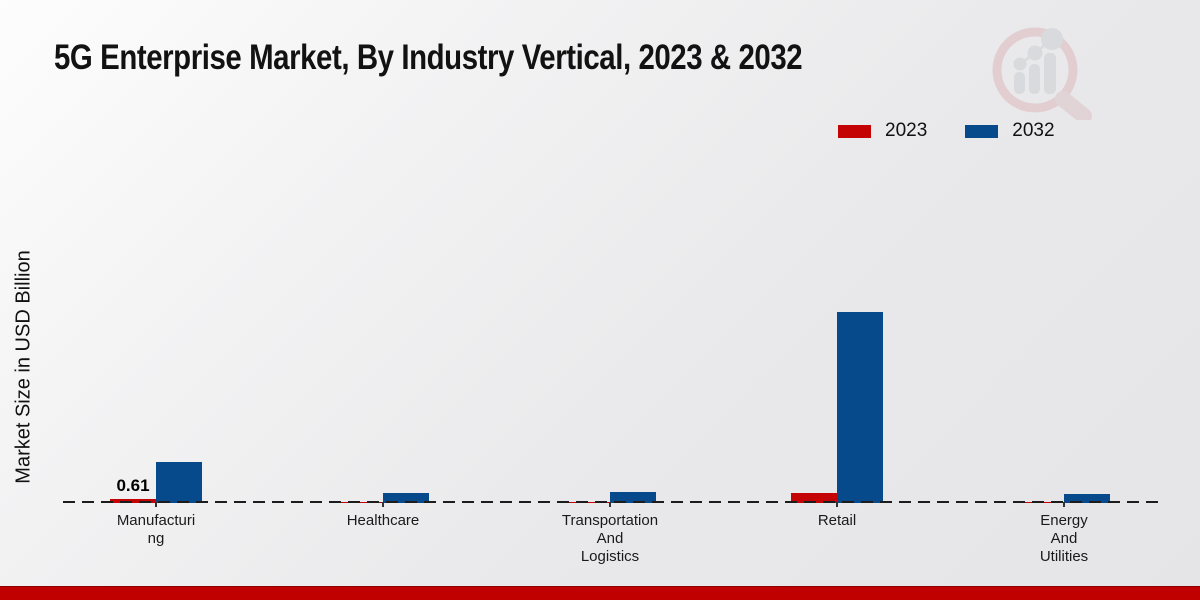  Describe the element at coordinates (1033, 130) in the screenshot. I see `legend-label-2032: 2032` at that location.